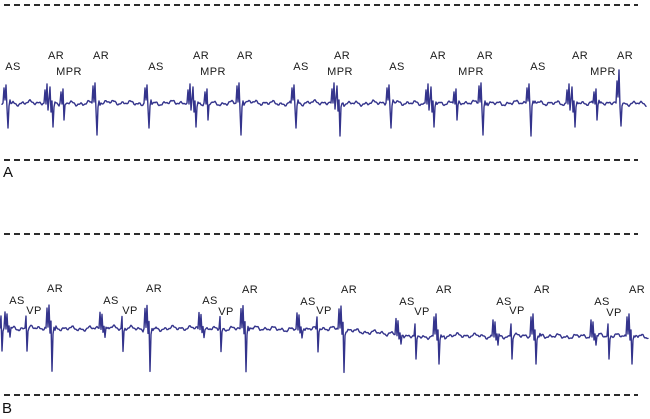 The height and width of the screenshot is (419, 650). What do you see at coordinates (7, 408) in the screenshot?
I see `panel-b-letter: B` at bounding box center [7, 408].